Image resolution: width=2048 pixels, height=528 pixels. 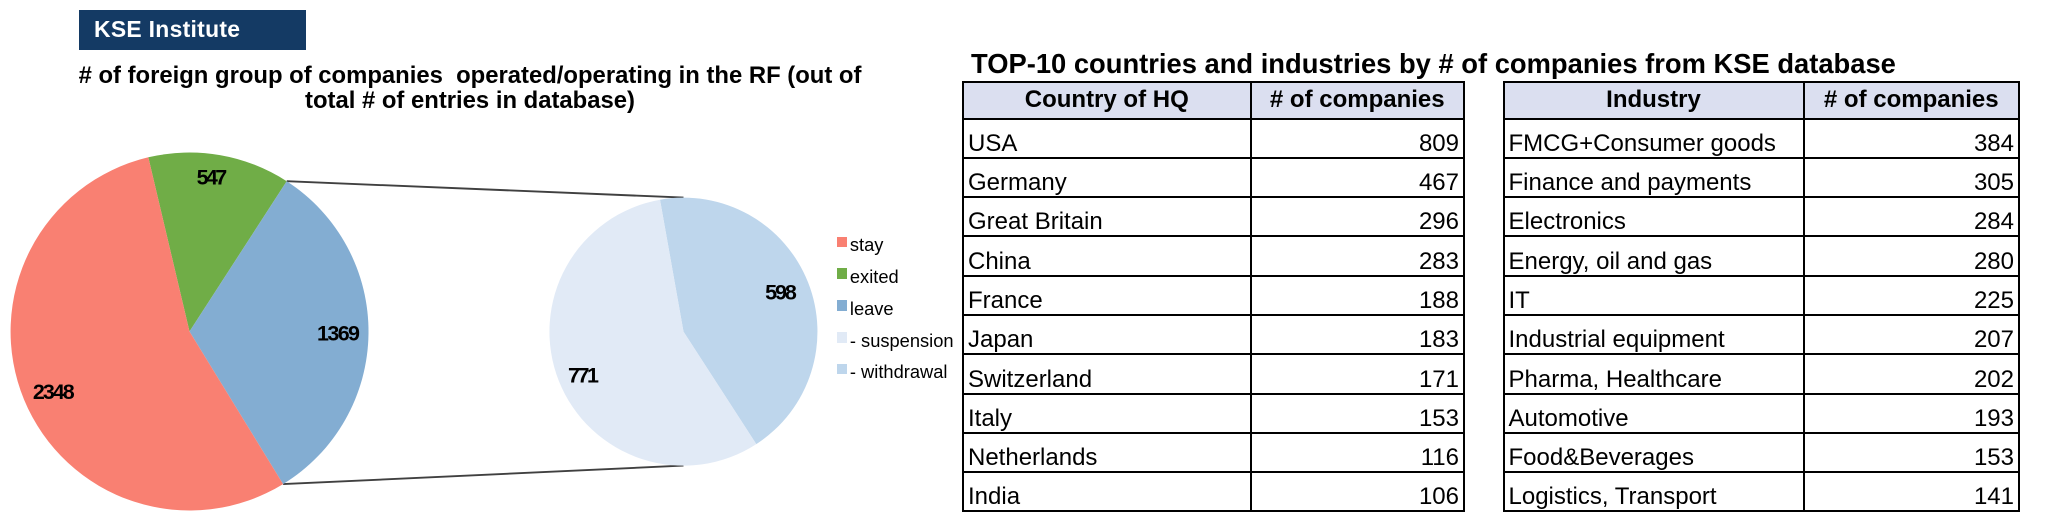 What do you see at coordinates (212, 178) in the screenshot?
I see `svg-text: 547` at bounding box center [212, 178].